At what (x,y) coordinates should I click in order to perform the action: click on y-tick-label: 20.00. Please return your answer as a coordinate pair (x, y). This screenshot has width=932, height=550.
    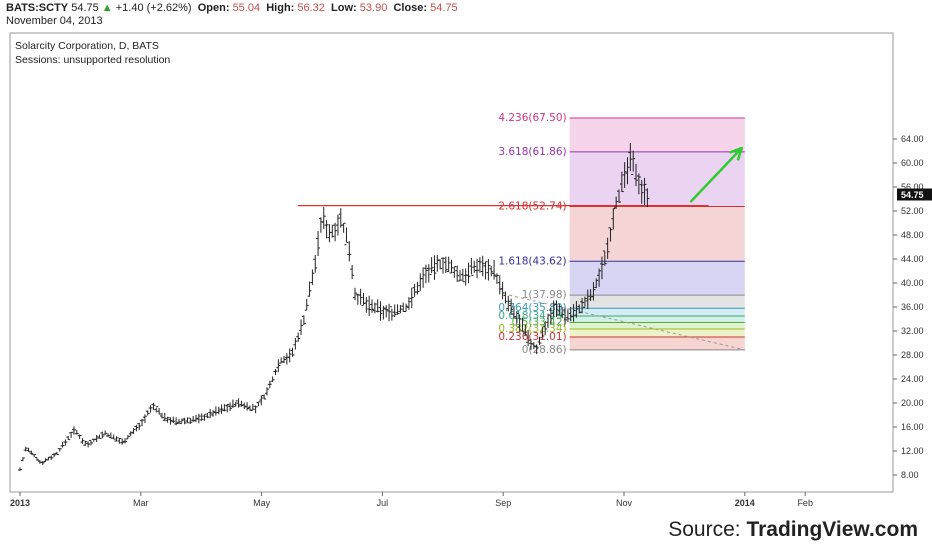
    Looking at the image, I should click on (912, 403).